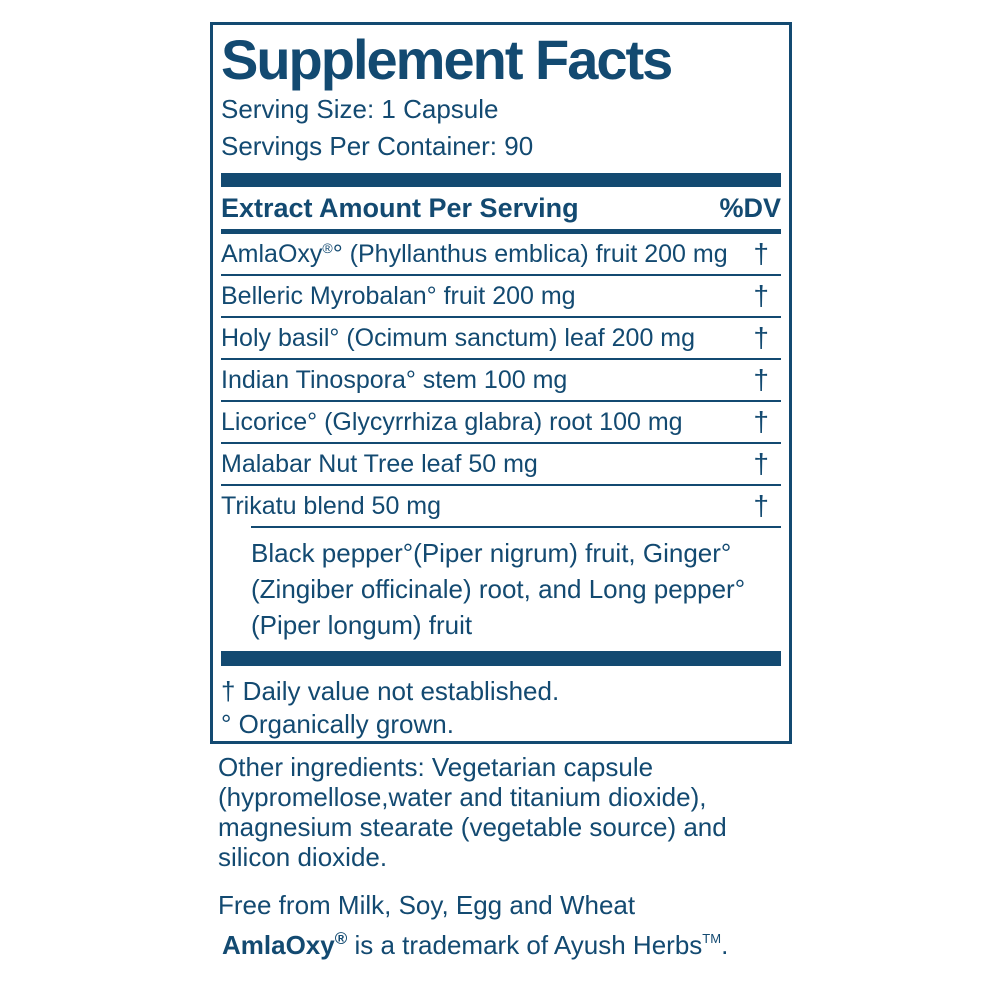  Describe the element at coordinates (394, 379) in the screenshot. I see `ingredient-name: Indian Tinospora° stem 100 mg` at that location.